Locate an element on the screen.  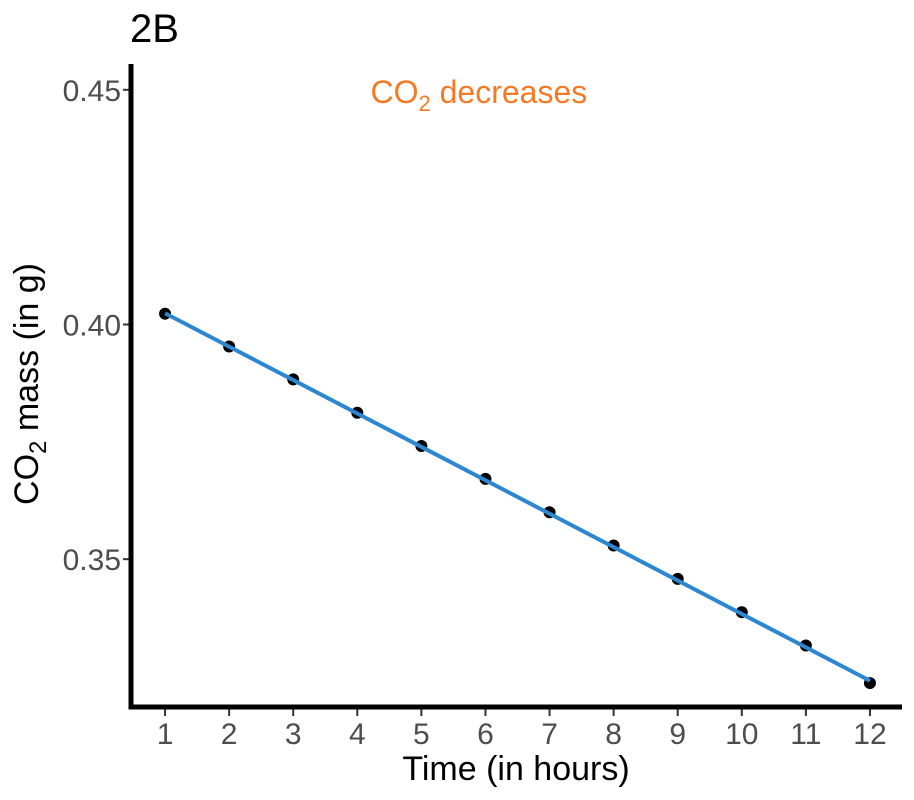
x-tick-label: 4 is located at coordinates (357, 734).